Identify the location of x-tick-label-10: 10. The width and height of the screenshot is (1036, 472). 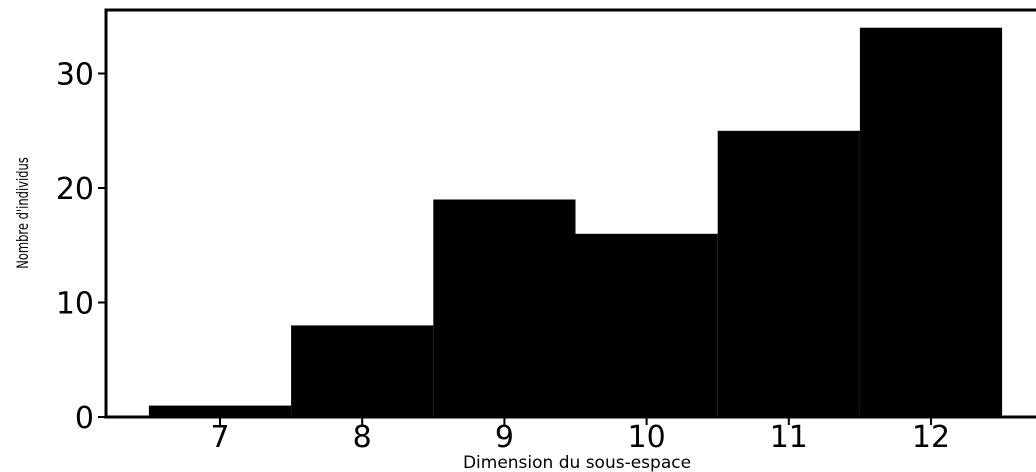
(647, 437).